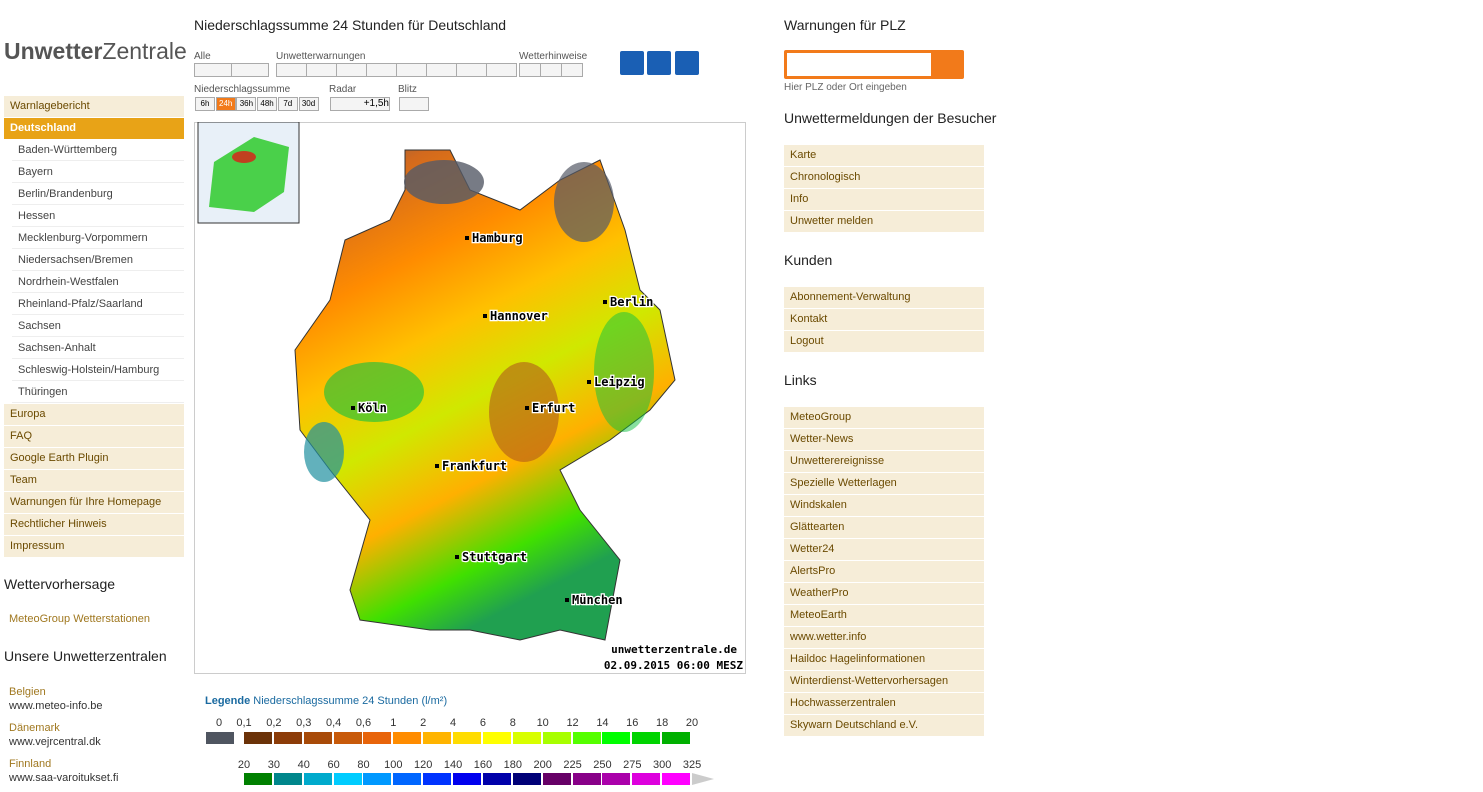 Image resolution: width=1483 pixels, height=792 pixels. What do you see at coordinates (246, 104) in the screenshot?
I see `period-button: 36h` at bounding box center [246, 104].